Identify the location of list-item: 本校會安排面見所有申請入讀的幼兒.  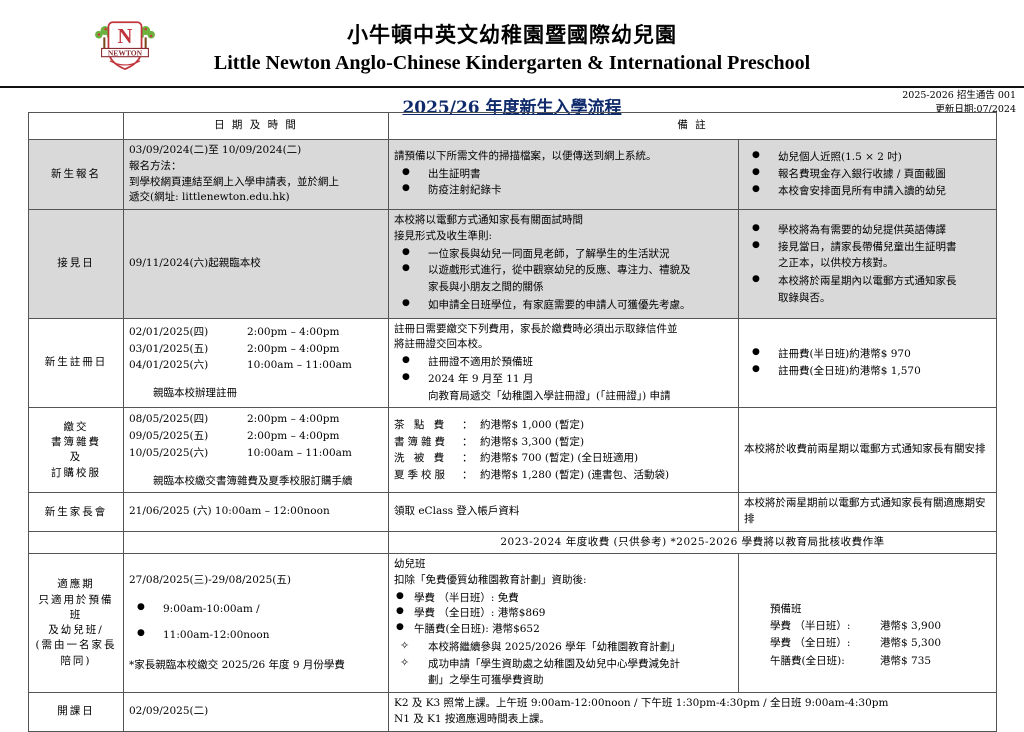
(867, 191).